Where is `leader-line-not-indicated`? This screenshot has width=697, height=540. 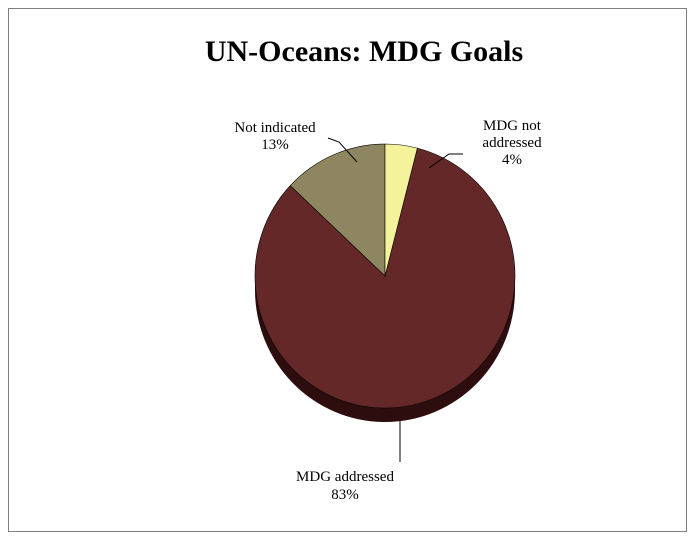
leader-line-not-indicated is located at coordinates (342, 150).